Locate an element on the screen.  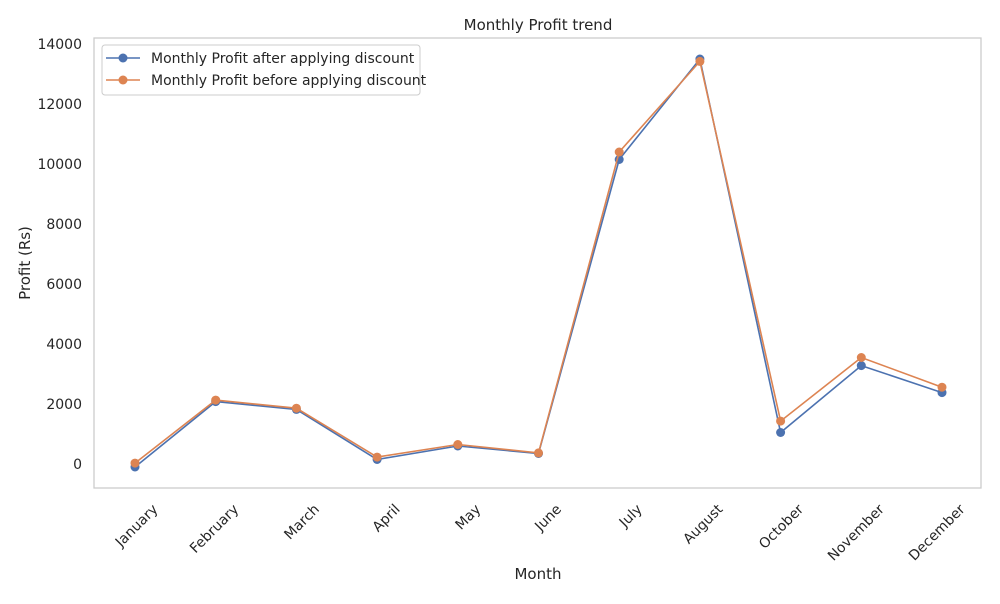
y-tick-label: 0 is located at coordinates (77, 465).